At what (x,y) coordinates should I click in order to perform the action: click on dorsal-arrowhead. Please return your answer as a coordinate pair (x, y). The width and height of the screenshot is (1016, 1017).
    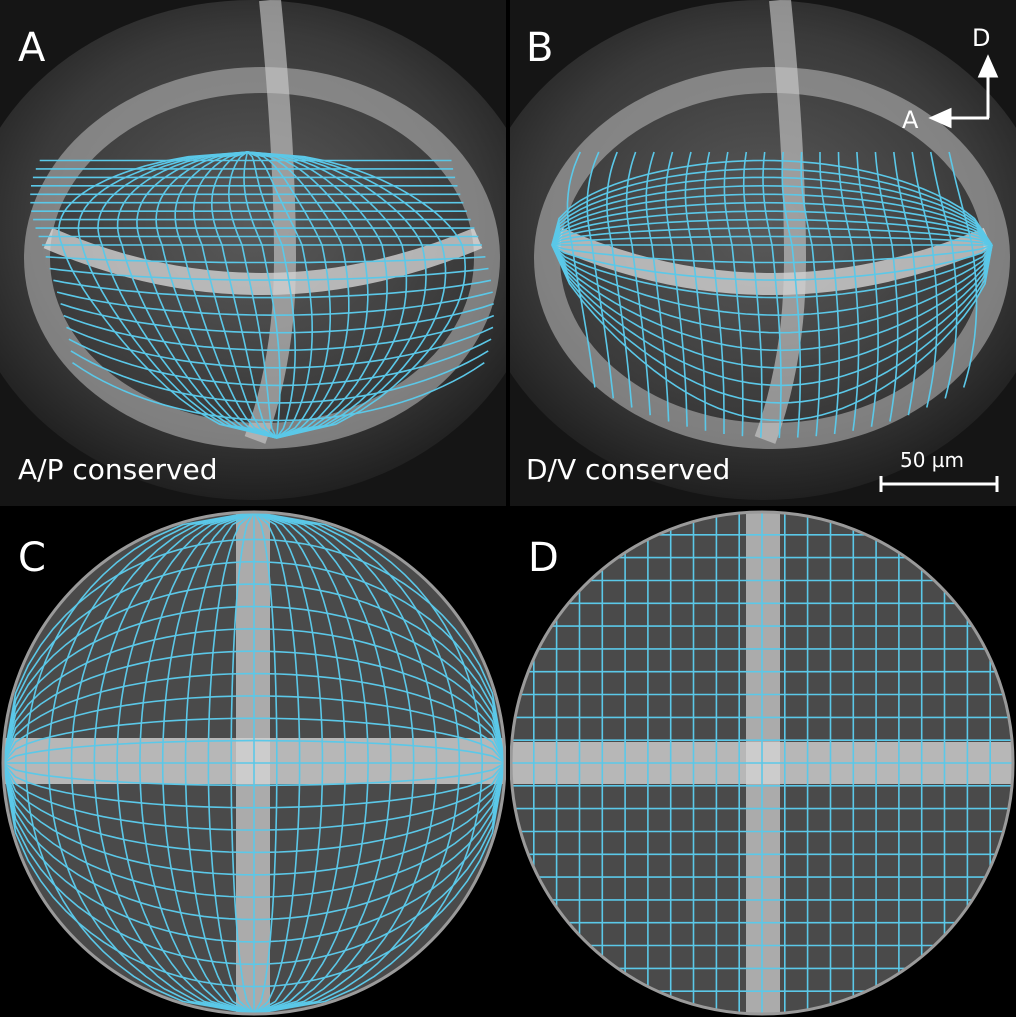
    Looking at the image, I should click on (988, 66).